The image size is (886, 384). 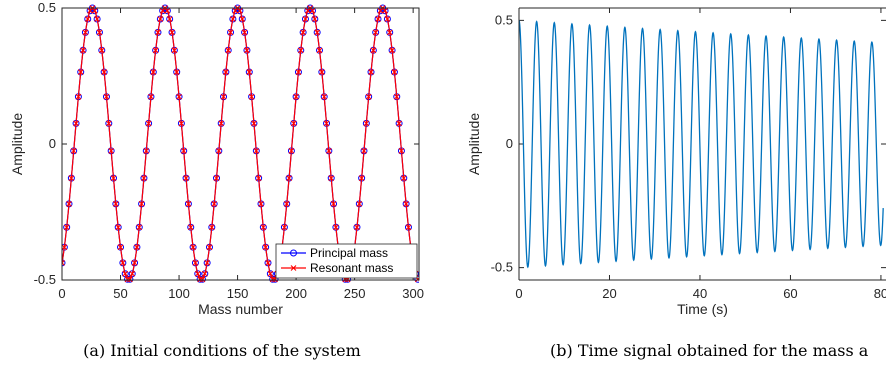 I want to click on x-tick-label: 20, so click(x=609, y=293).